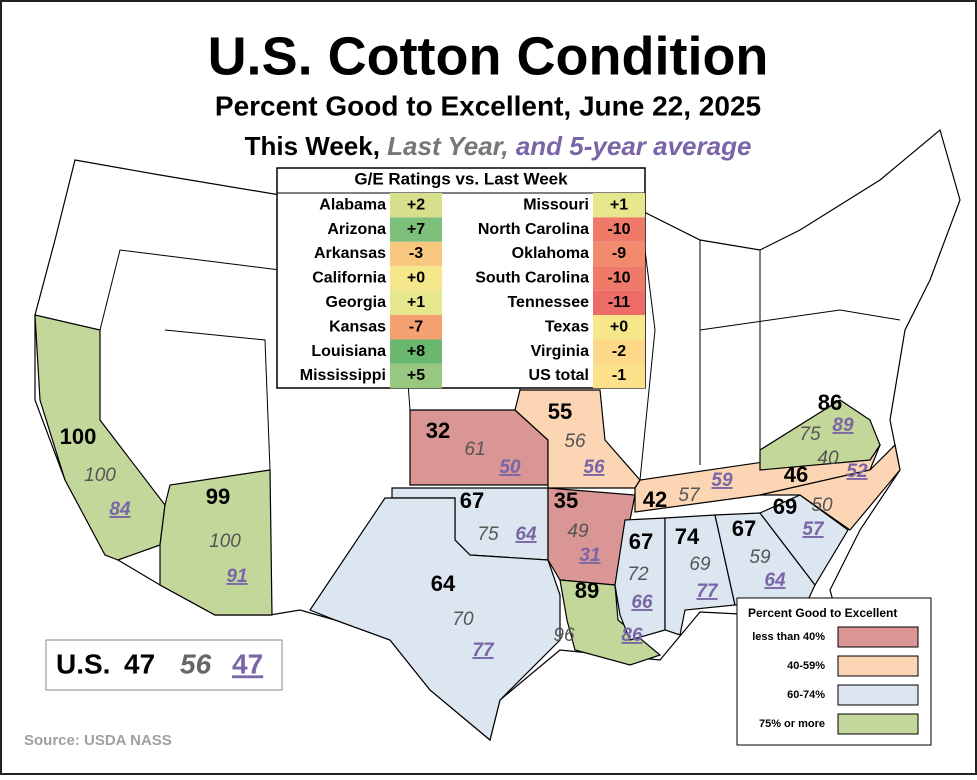 The width and height of the screenshot is (977, 780). I want to click on state-name: Texas, so click(567, 326).